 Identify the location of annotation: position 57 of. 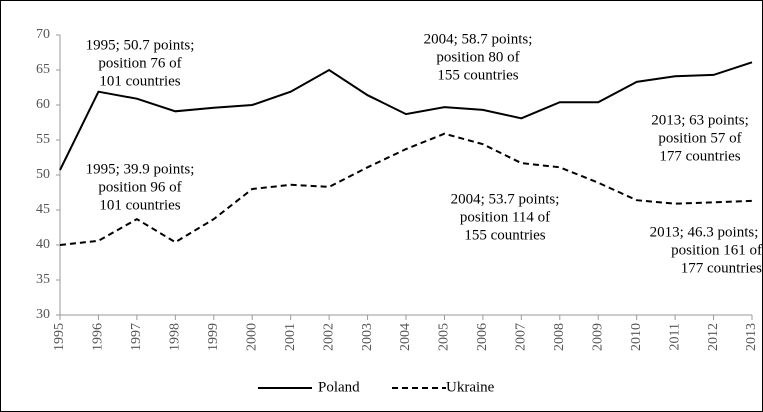
(699, 138).